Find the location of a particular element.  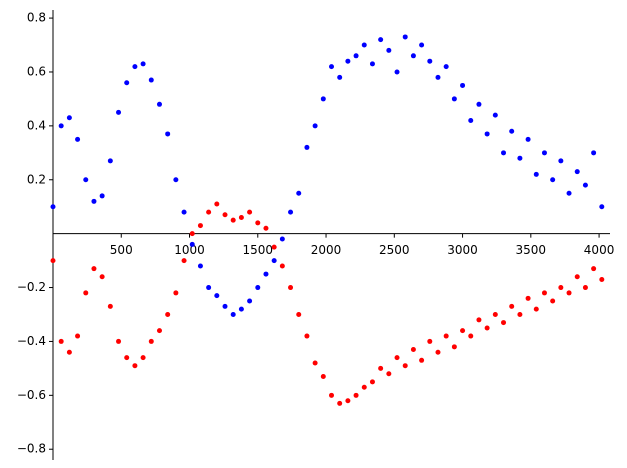

y-tick-label: −0.4 is located at coordinates (31, 341).